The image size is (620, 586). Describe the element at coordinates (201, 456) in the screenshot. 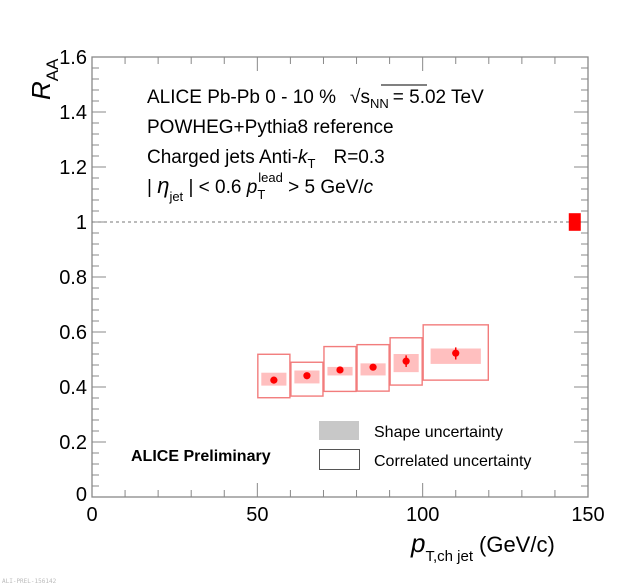

I see `preliminary-label: ALICE Preliminary` at that location.